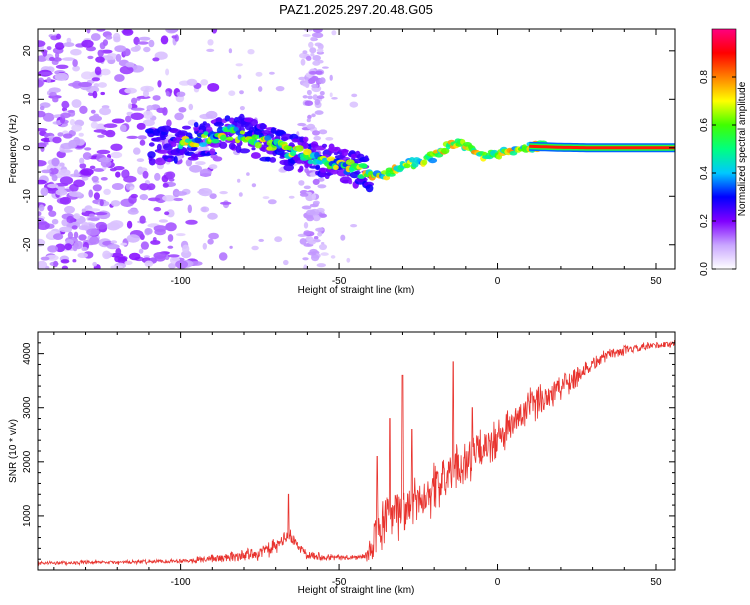 The image size is (750, 605). What do you see at coordinates (27, 407) in the screenshot?
I see `snr-ytick-label: 3000` at bounding box center [27, 407].